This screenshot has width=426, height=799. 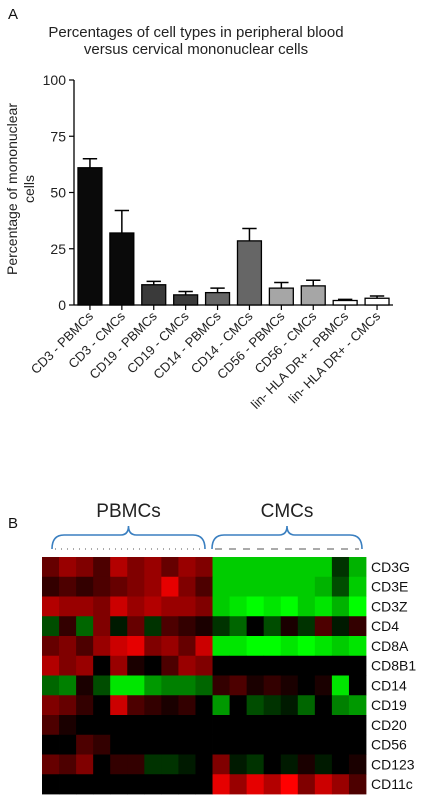 What do you see at coordinates (13, 14) in the screenshot?
I see `panel-a-label: A` at bounding box center [13, 14].